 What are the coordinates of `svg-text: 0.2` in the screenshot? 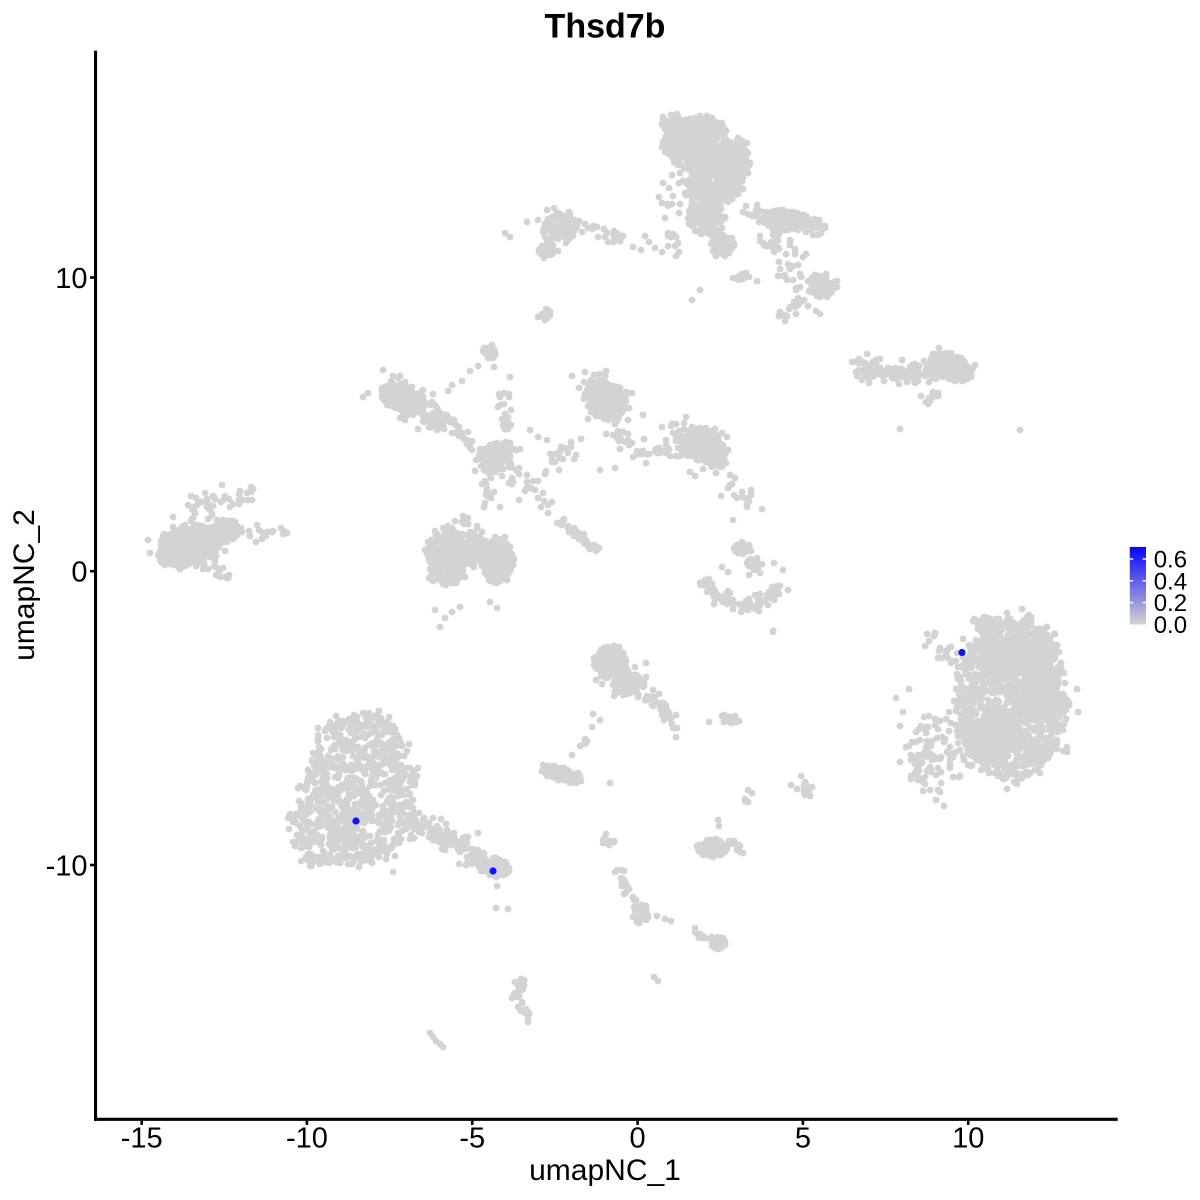 It's located at (1170, 603).